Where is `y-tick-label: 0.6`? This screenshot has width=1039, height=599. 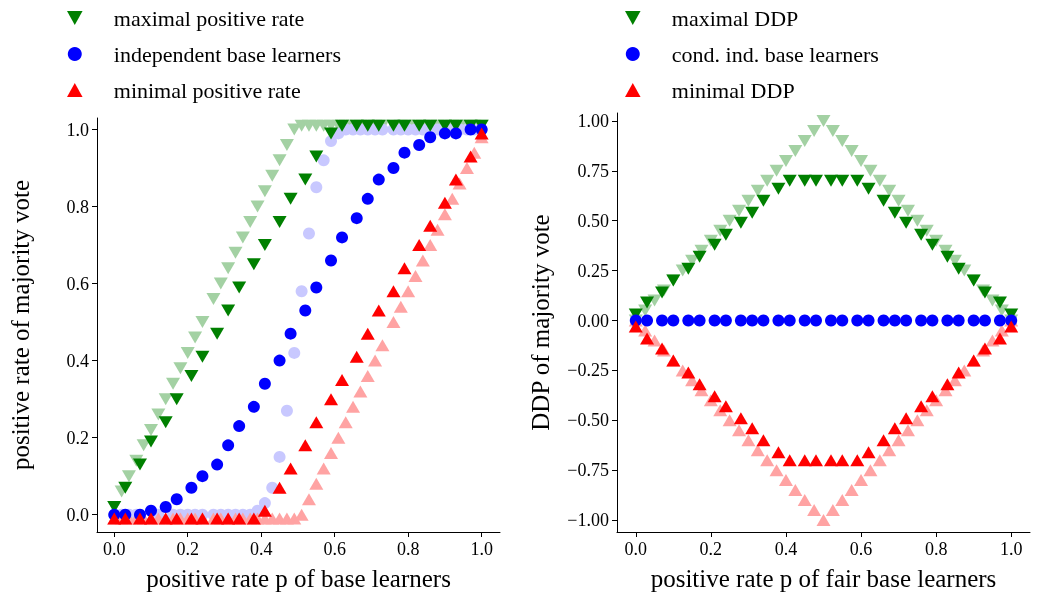
y-tick-label: 0.6 is located at coordinates (77, 283).